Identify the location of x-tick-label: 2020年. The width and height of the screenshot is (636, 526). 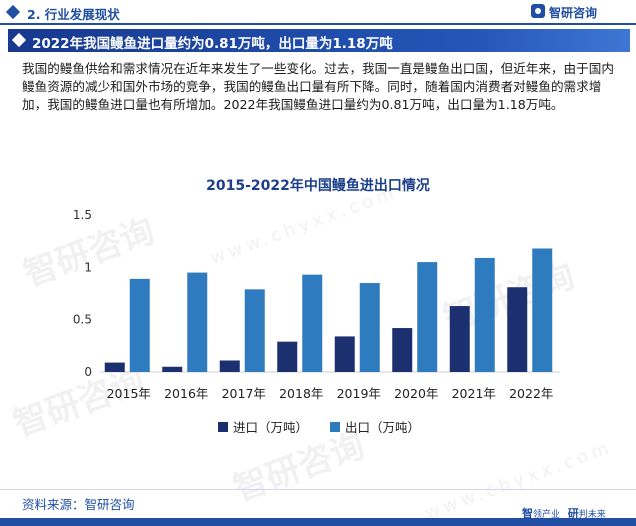
(416, 393).